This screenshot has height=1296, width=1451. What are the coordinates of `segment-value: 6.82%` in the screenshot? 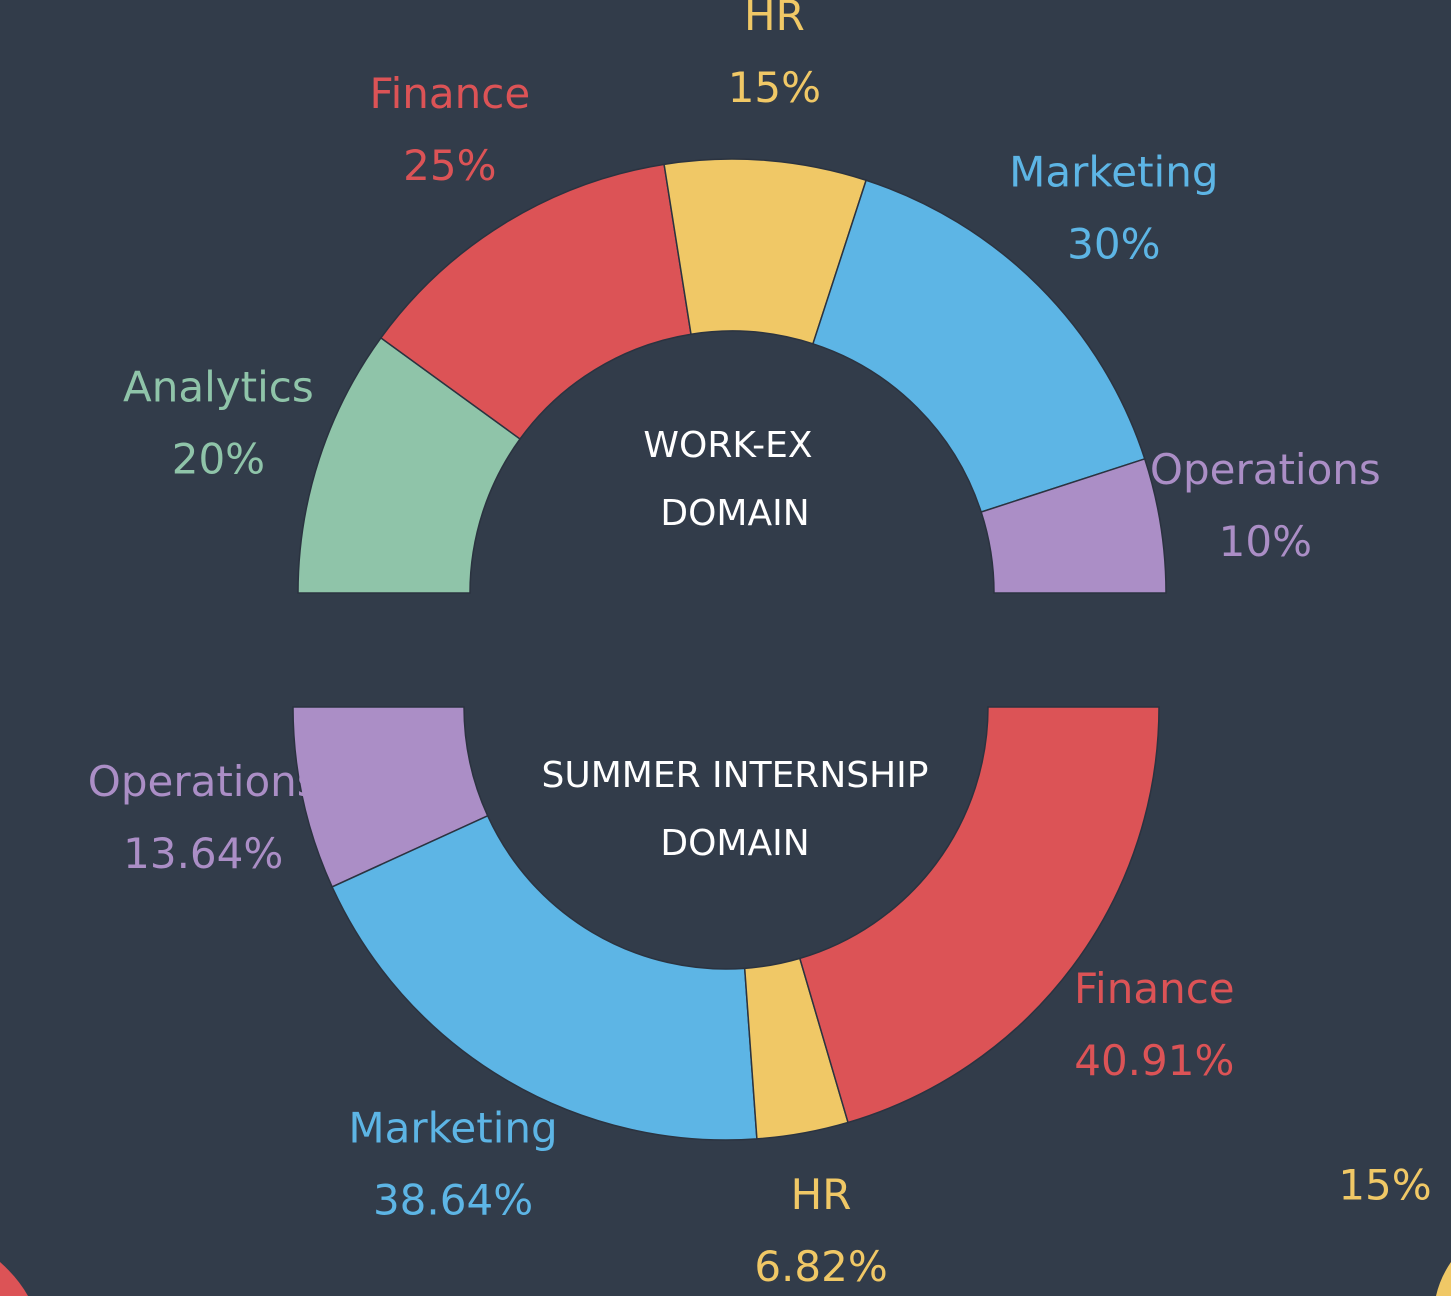 It's located at (820, 1266).